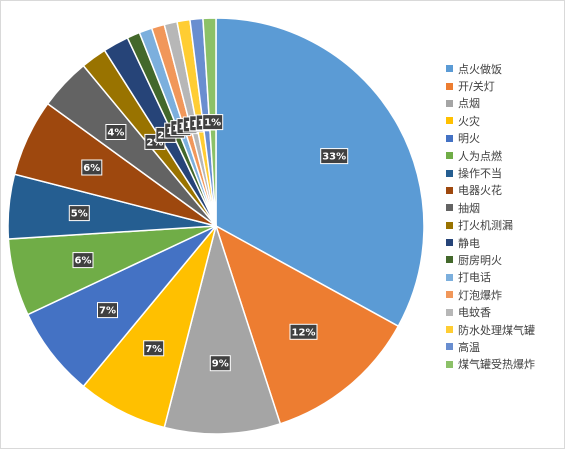  Describe the element at coordinates (496, 330) in the screenshot. I see `legend-label: 防水处理煤气罐` at that location.